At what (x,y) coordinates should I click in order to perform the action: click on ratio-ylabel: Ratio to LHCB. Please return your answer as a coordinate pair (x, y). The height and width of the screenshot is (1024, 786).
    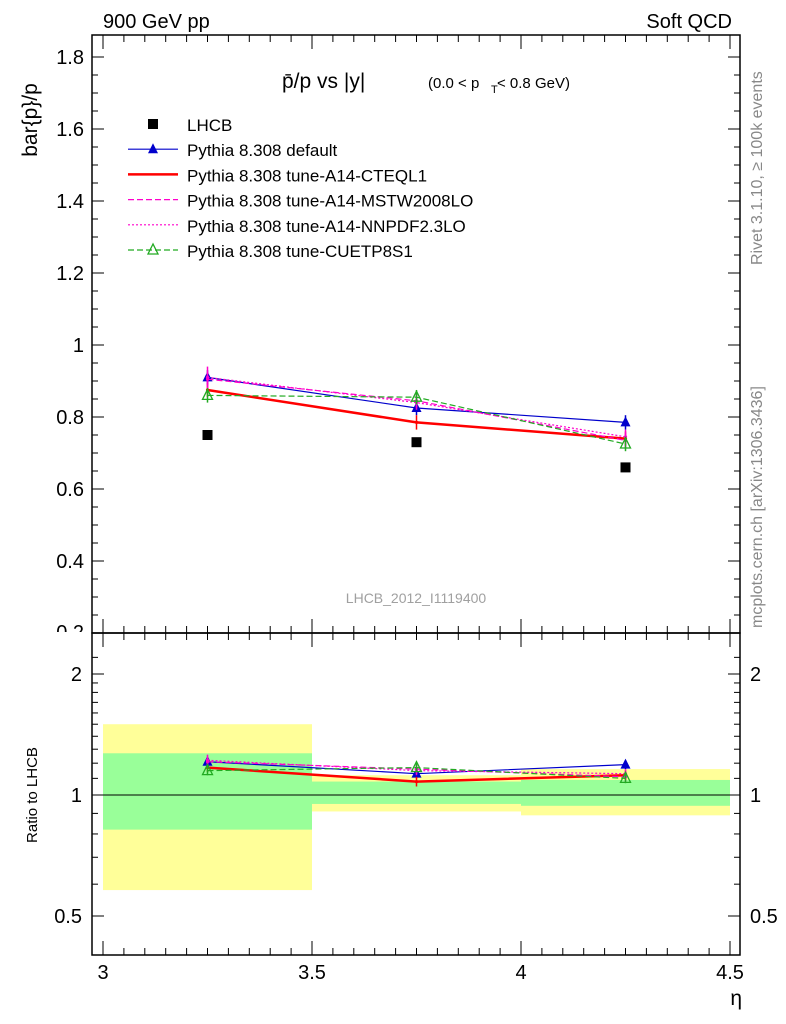
    Looking at the image, I should click on (32, 795).